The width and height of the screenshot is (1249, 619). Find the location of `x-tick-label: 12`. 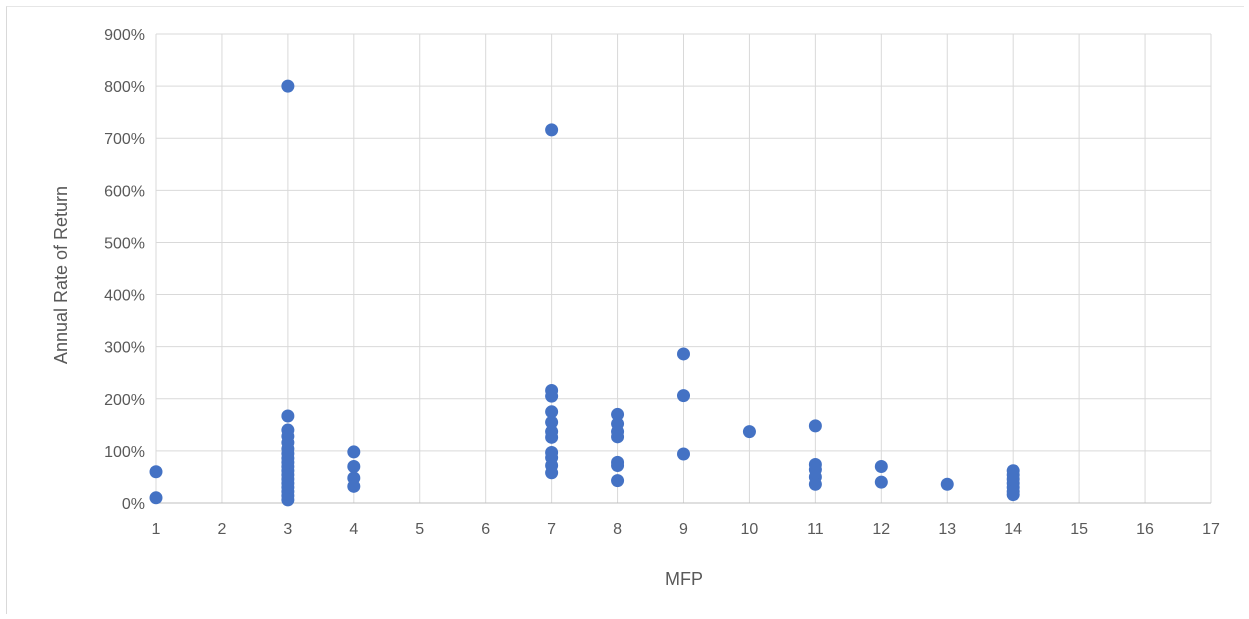

x-tick-label: 12 is located at coordinates (881, 529).